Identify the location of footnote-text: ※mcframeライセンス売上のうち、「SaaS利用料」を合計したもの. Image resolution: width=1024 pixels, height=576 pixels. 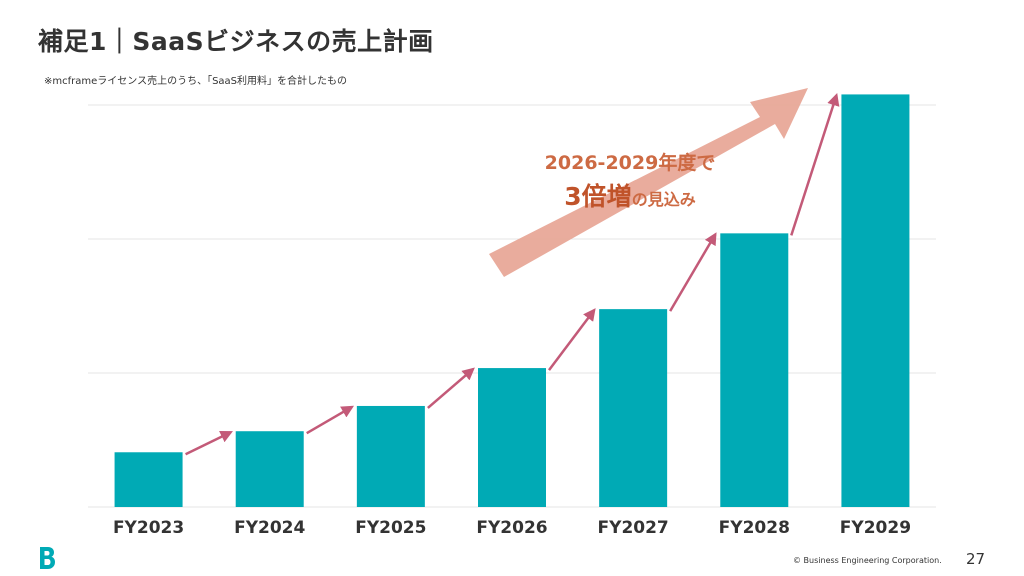
(196, 81).